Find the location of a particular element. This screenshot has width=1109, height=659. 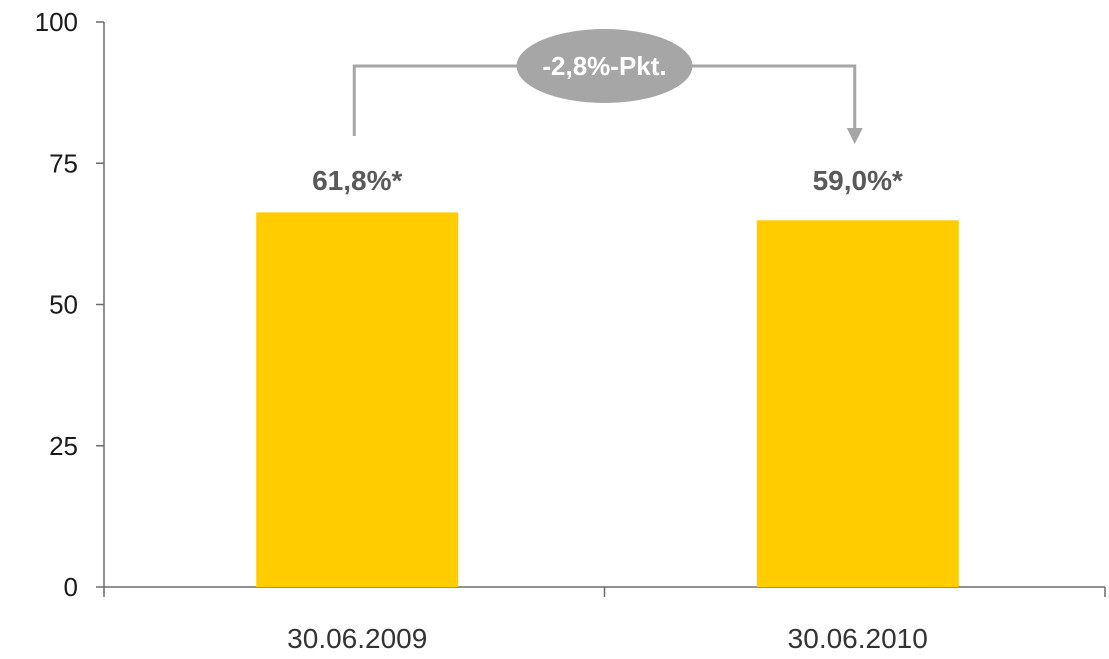

y-tick-label: 25 is located at coordinates (63, 446).